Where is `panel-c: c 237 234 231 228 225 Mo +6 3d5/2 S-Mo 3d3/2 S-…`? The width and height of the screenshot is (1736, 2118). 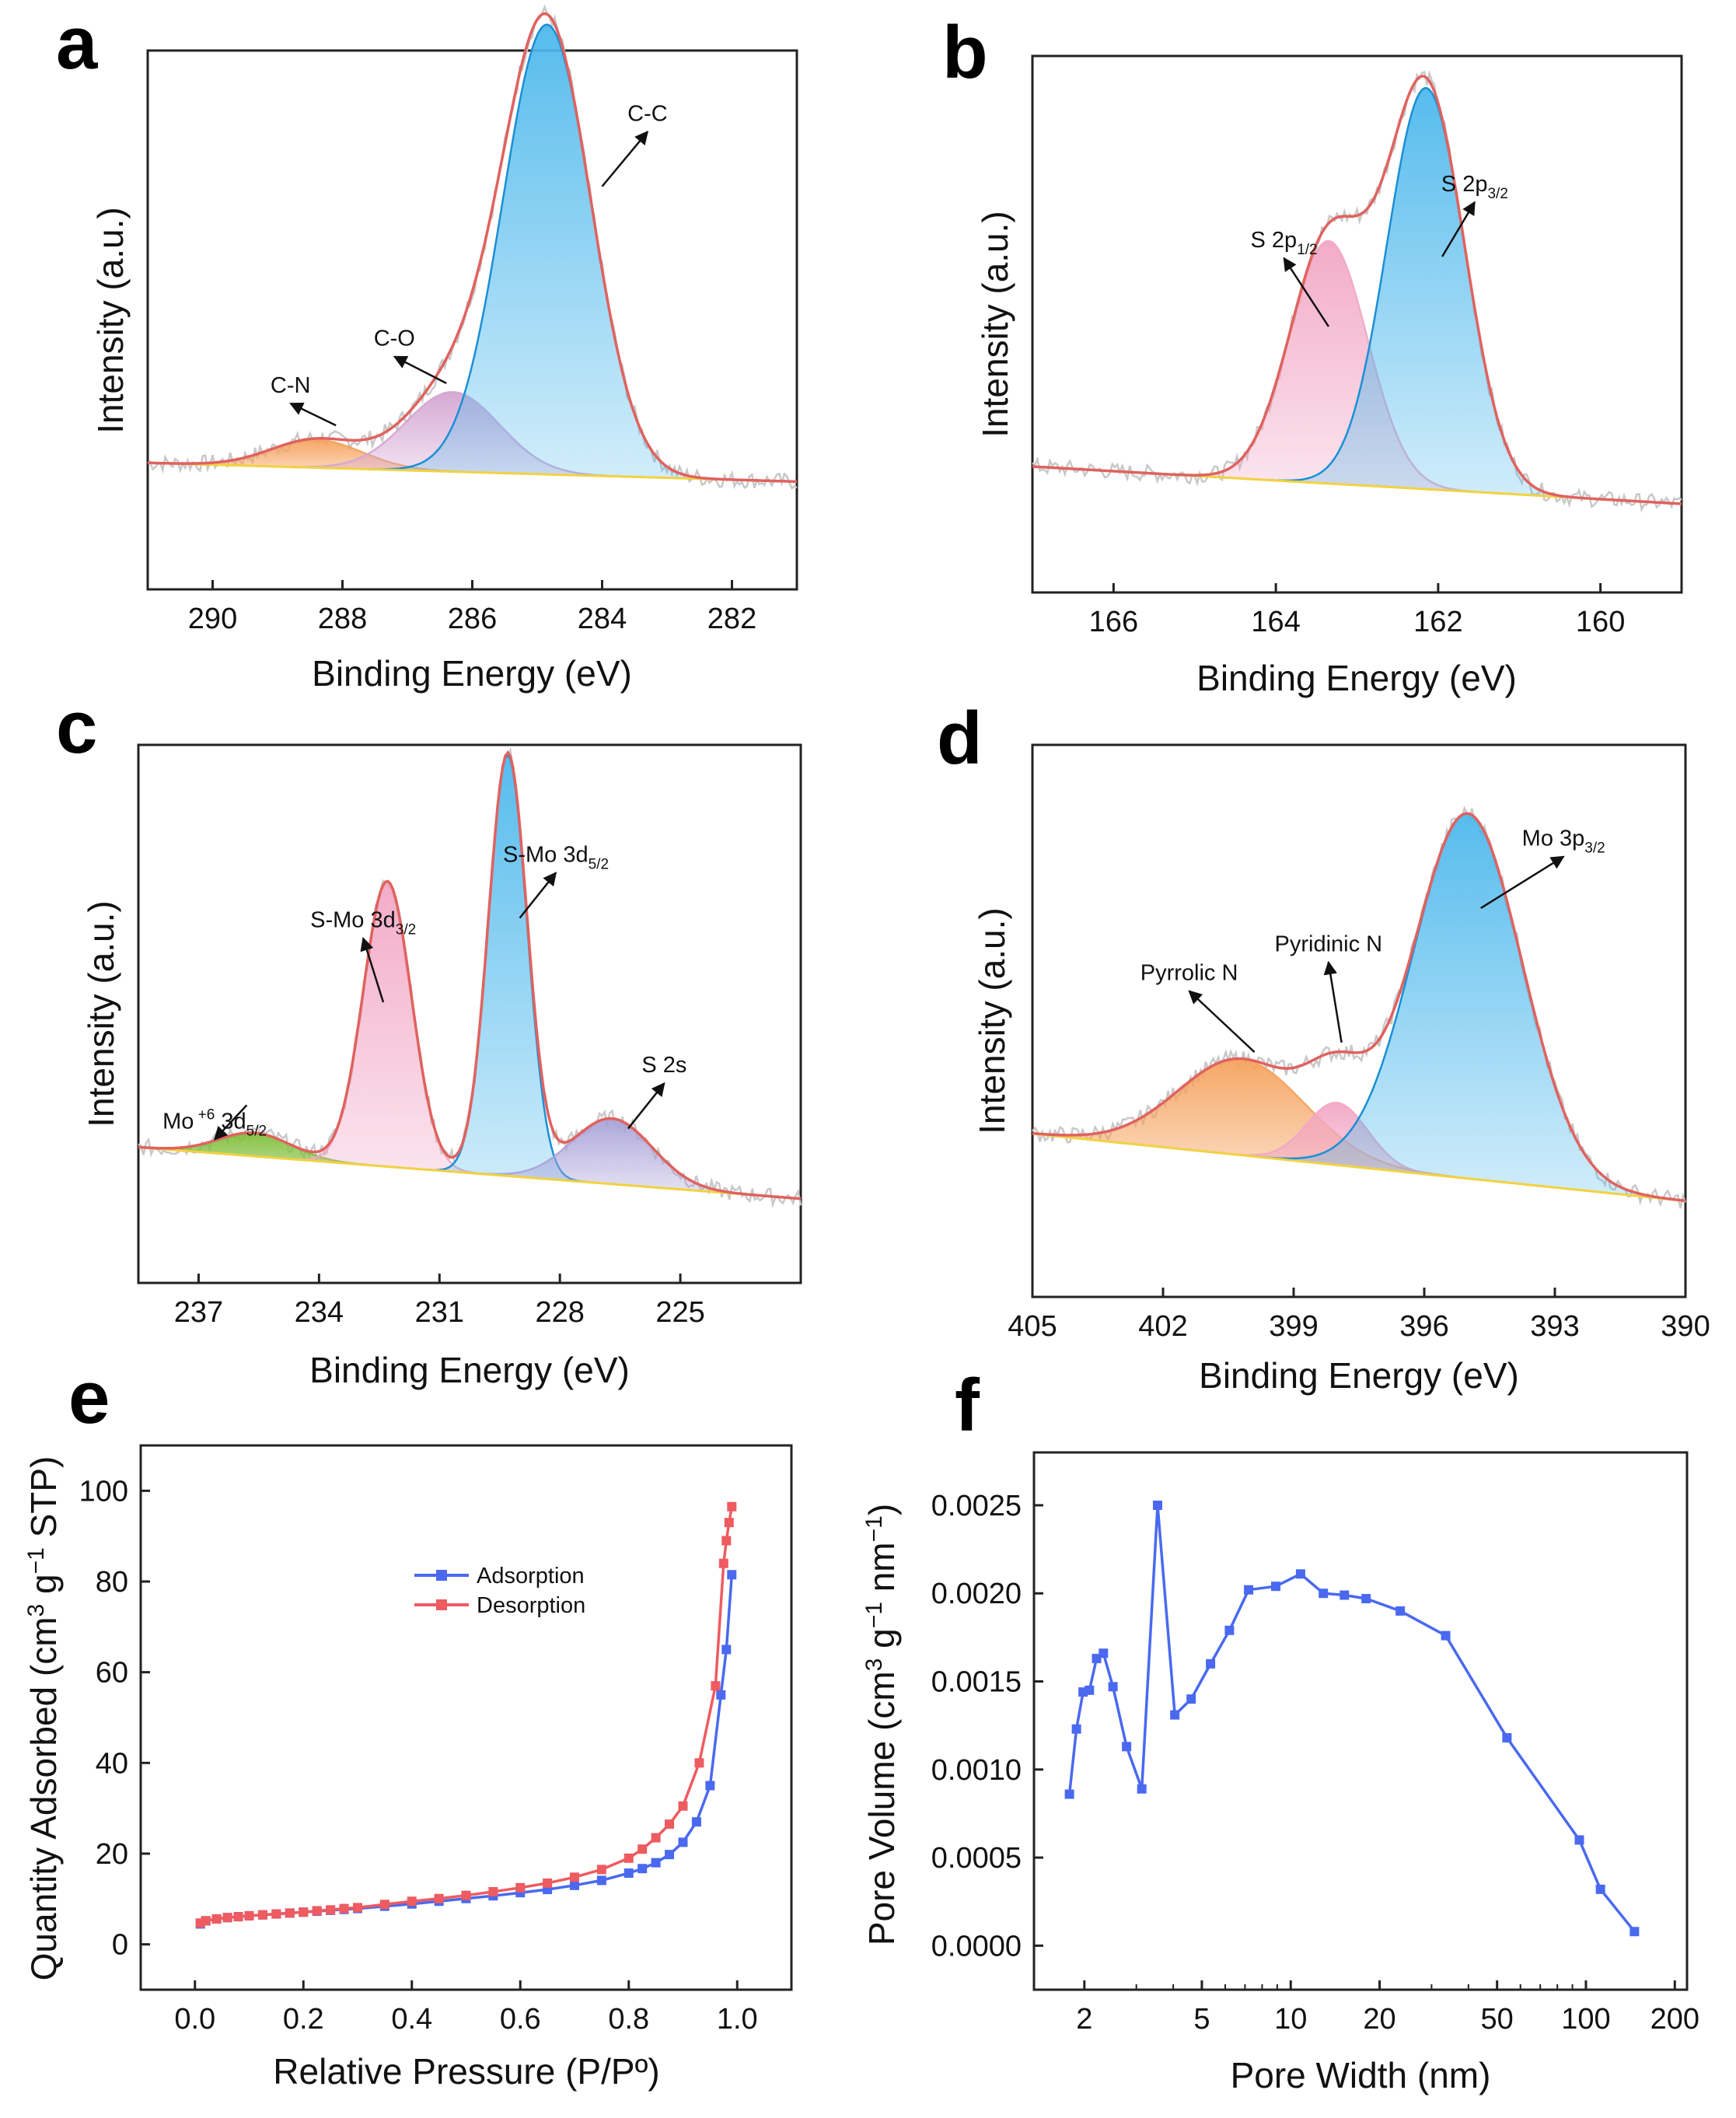 panel-c: c 237 234 231 228 225 Mo +6 3d5/2 S-Mo 3d3/2 S-… is located at coordinates (429, 1038).